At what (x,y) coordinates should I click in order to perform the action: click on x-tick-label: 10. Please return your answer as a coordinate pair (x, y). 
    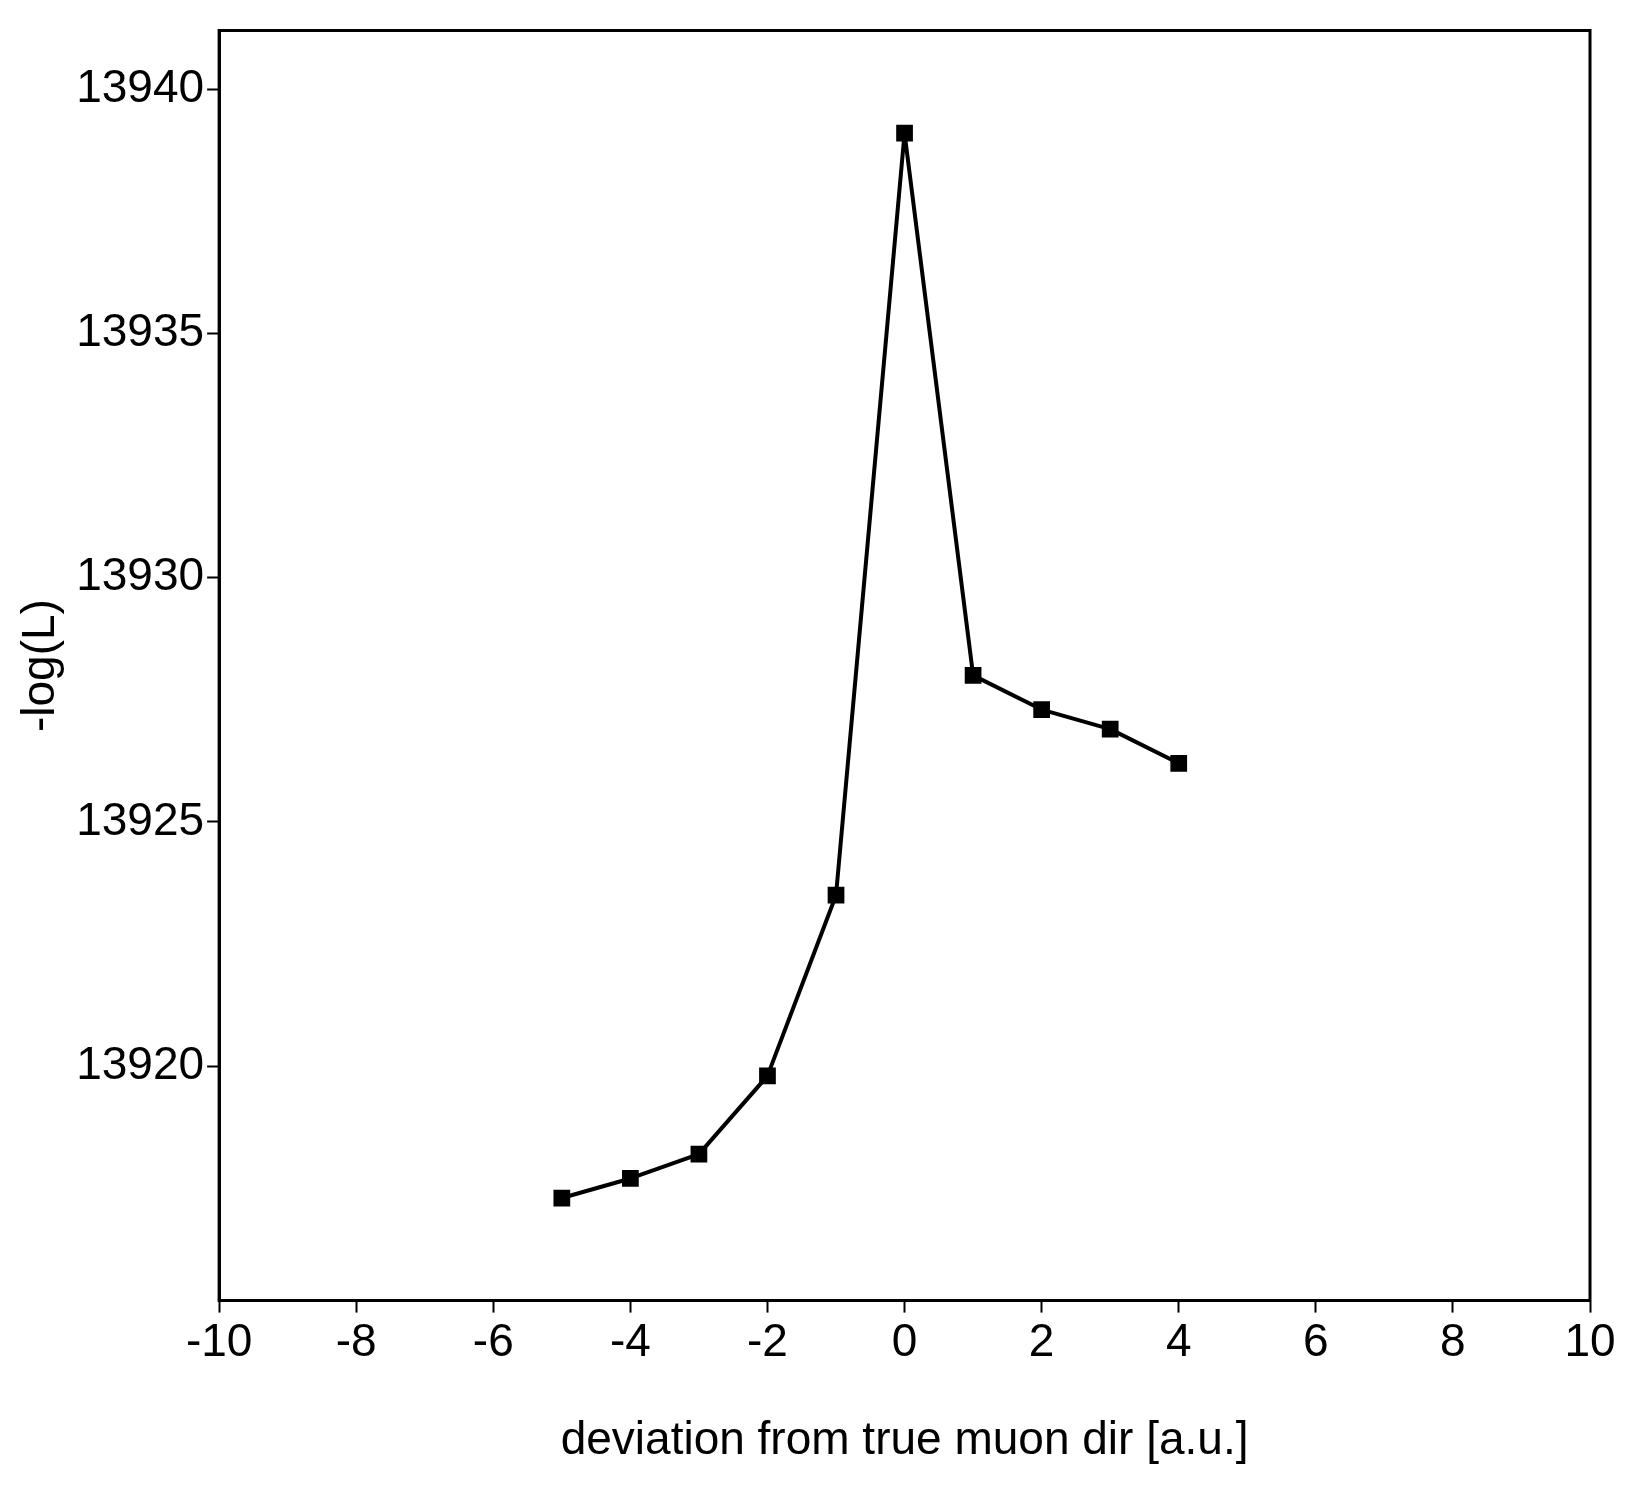
    Looking at the image, I should click on (1590, 1339).